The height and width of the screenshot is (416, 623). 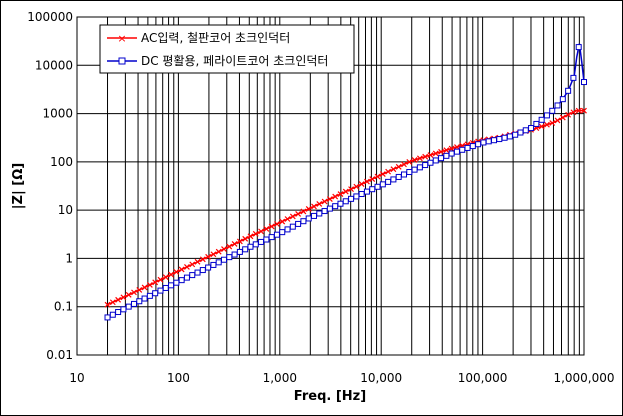 What do you see at coordinates (280, 378) in the screenshot?
I see `x-tick-label: 1,000` at bounding box center [280, 378].